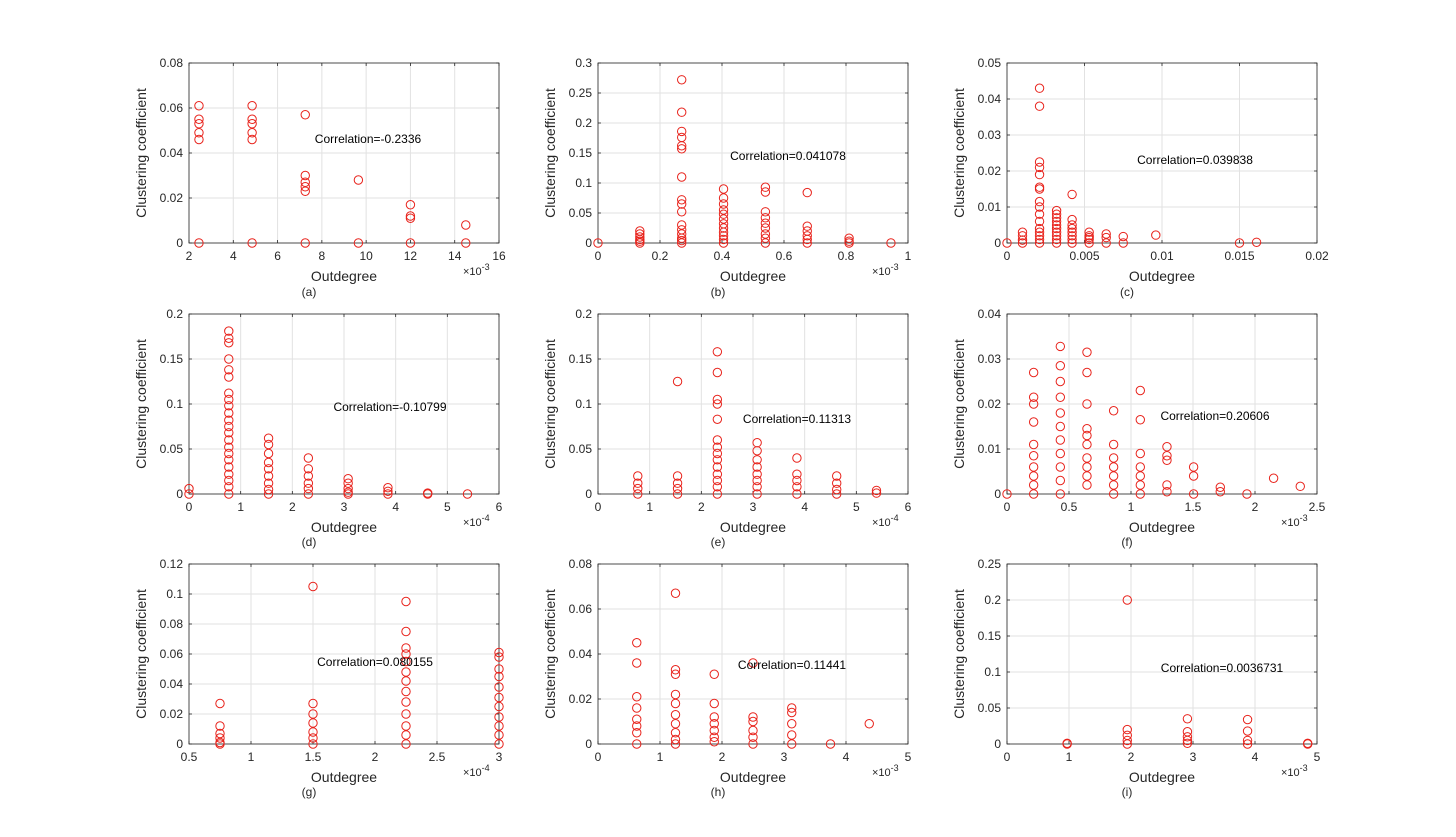 Image resolution: width=1456 pixels, height=837 pixels. I want to click on panel-label: (d), so click(309, 542).